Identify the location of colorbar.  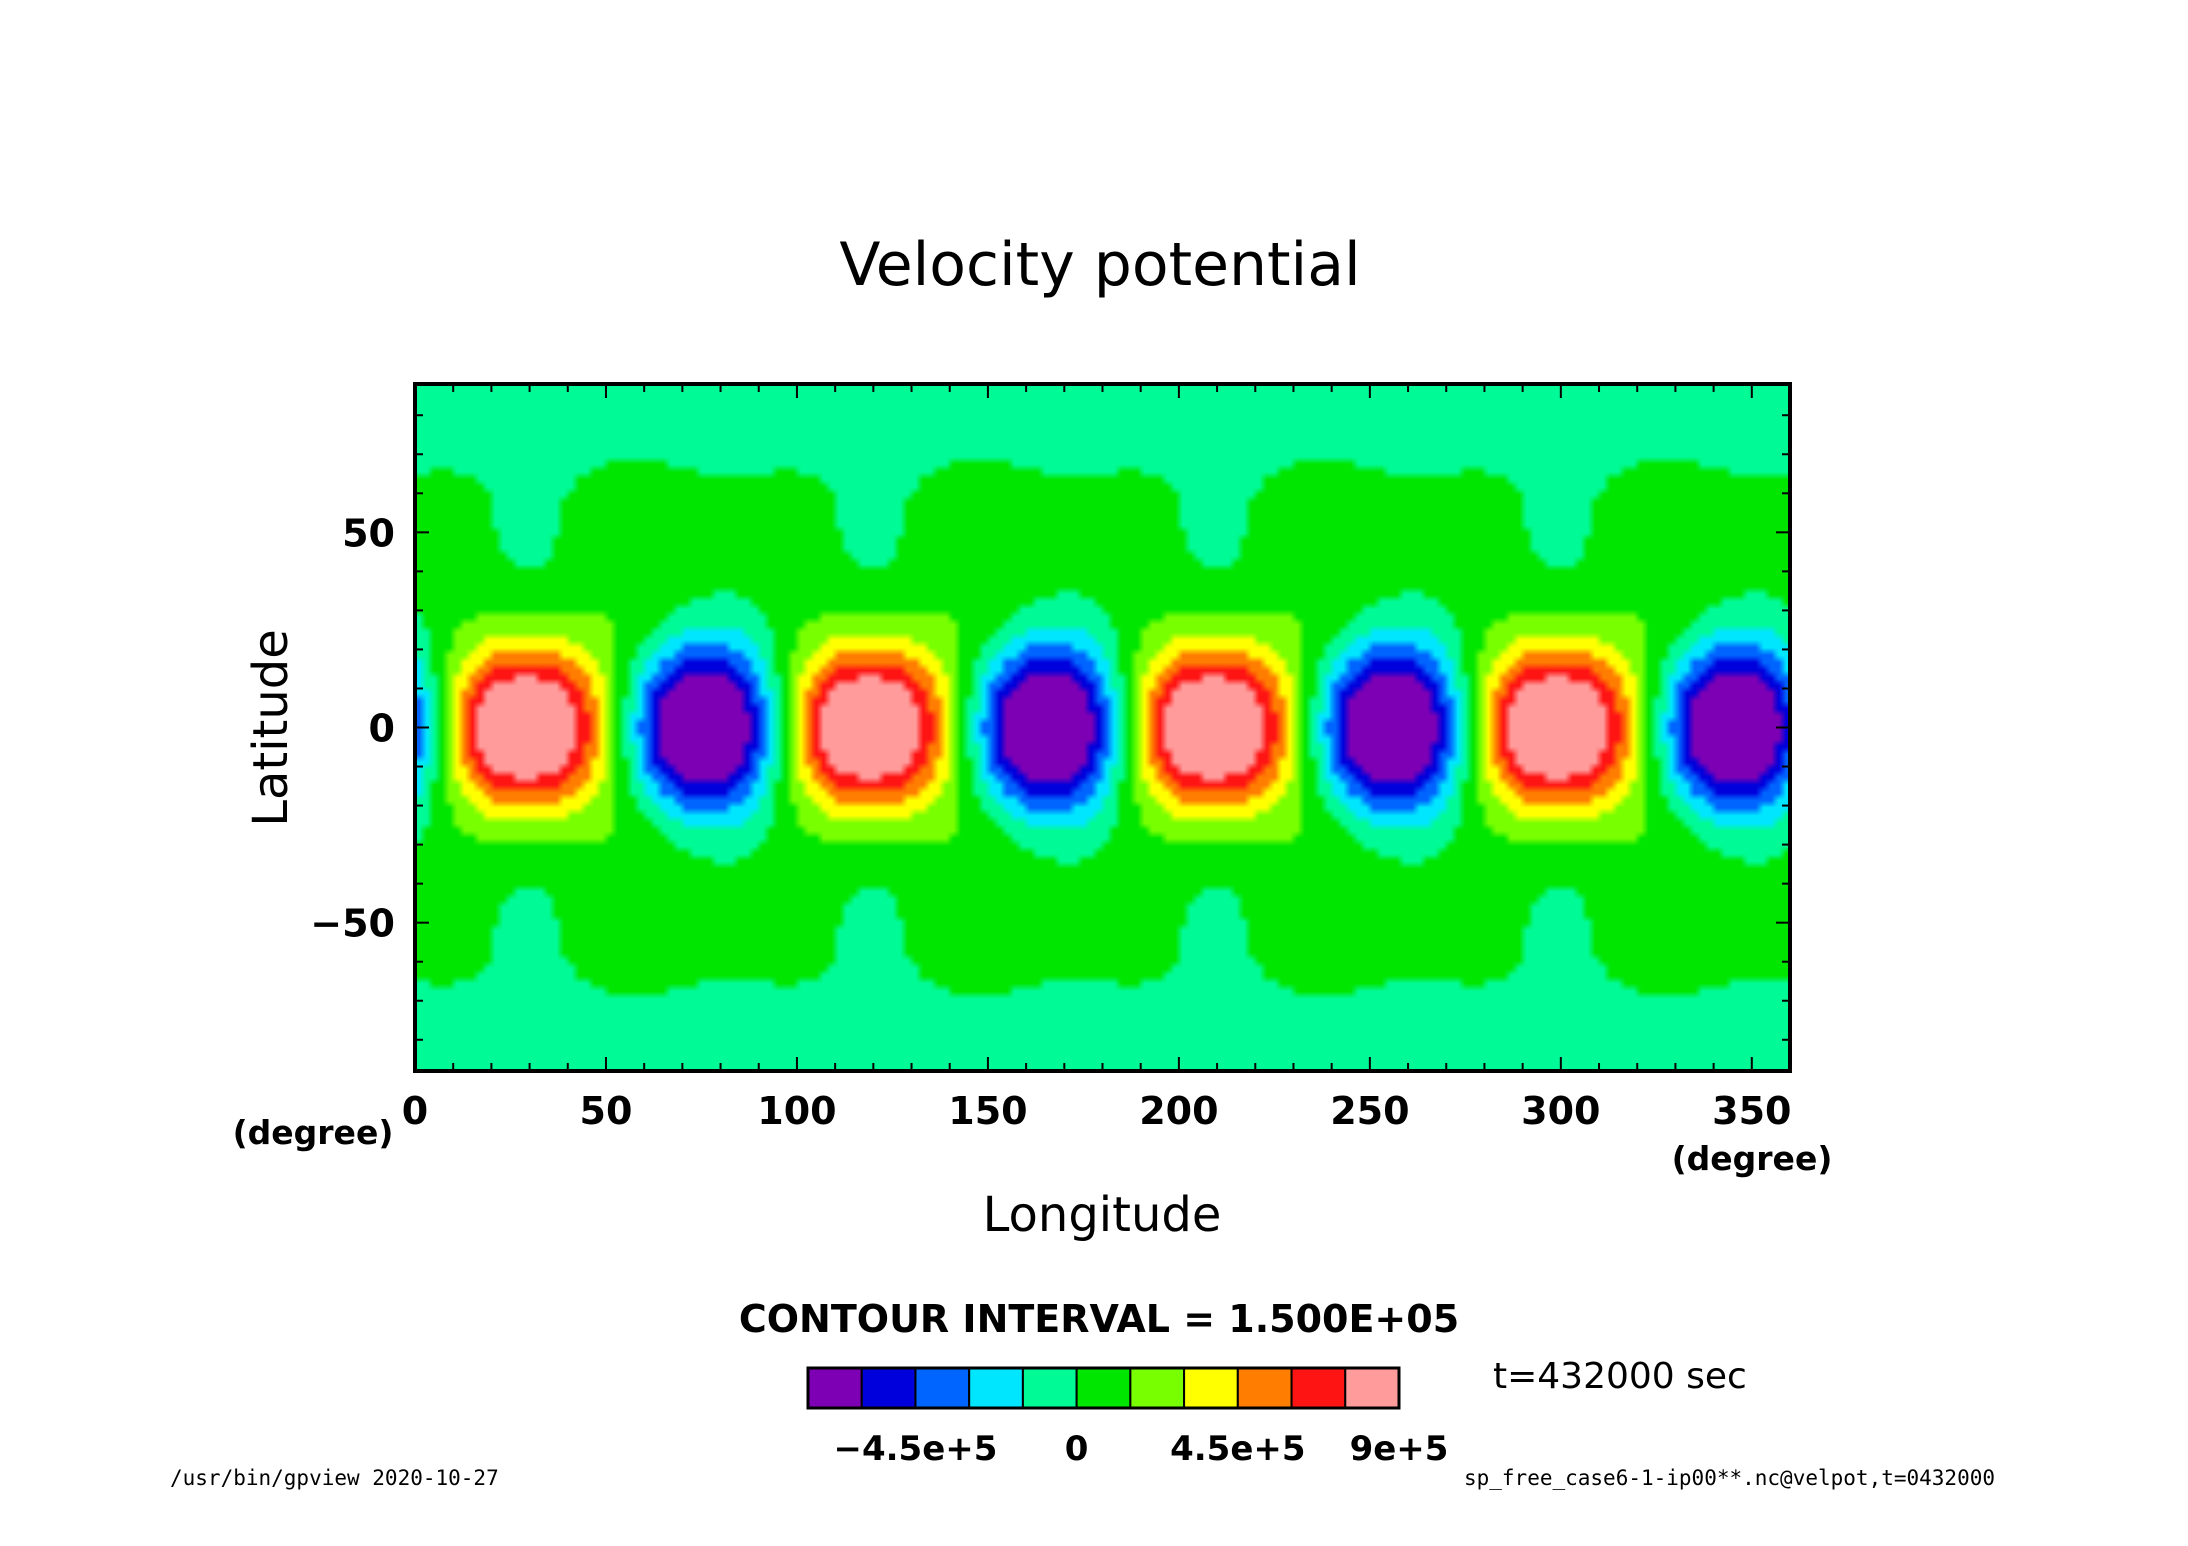
(1103, 1388).